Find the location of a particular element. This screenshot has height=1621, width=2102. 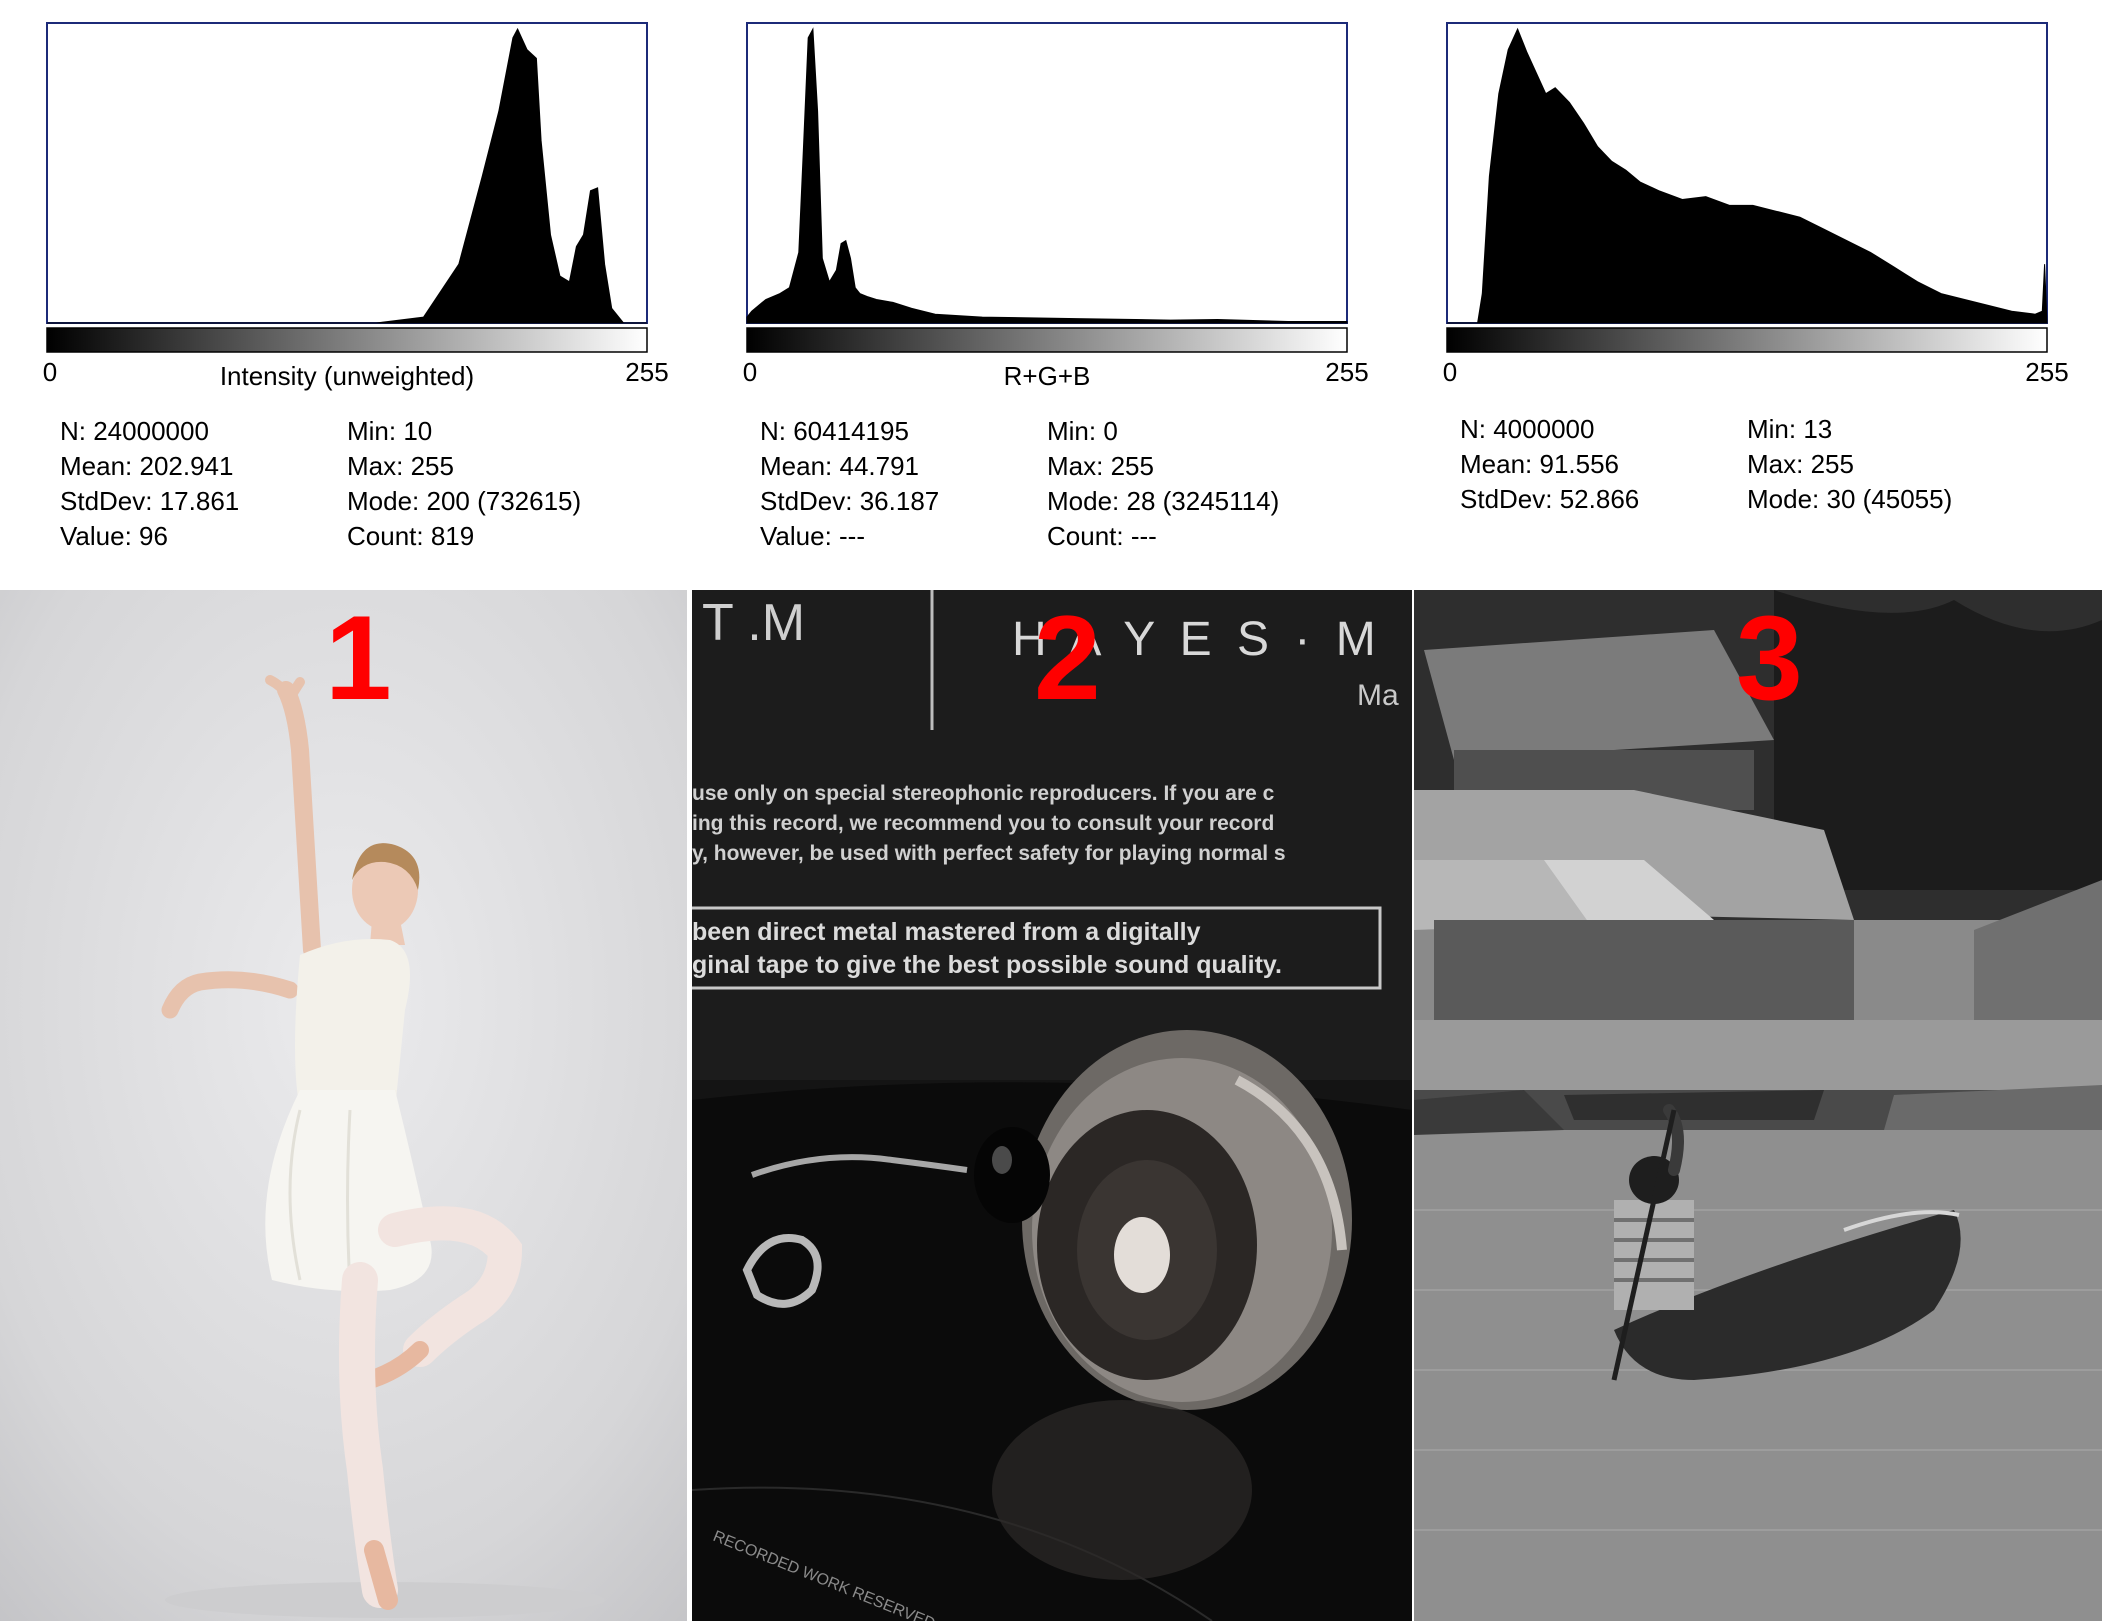

stat-mean: Mean: 202.941 is located at coordinates (147, 466).